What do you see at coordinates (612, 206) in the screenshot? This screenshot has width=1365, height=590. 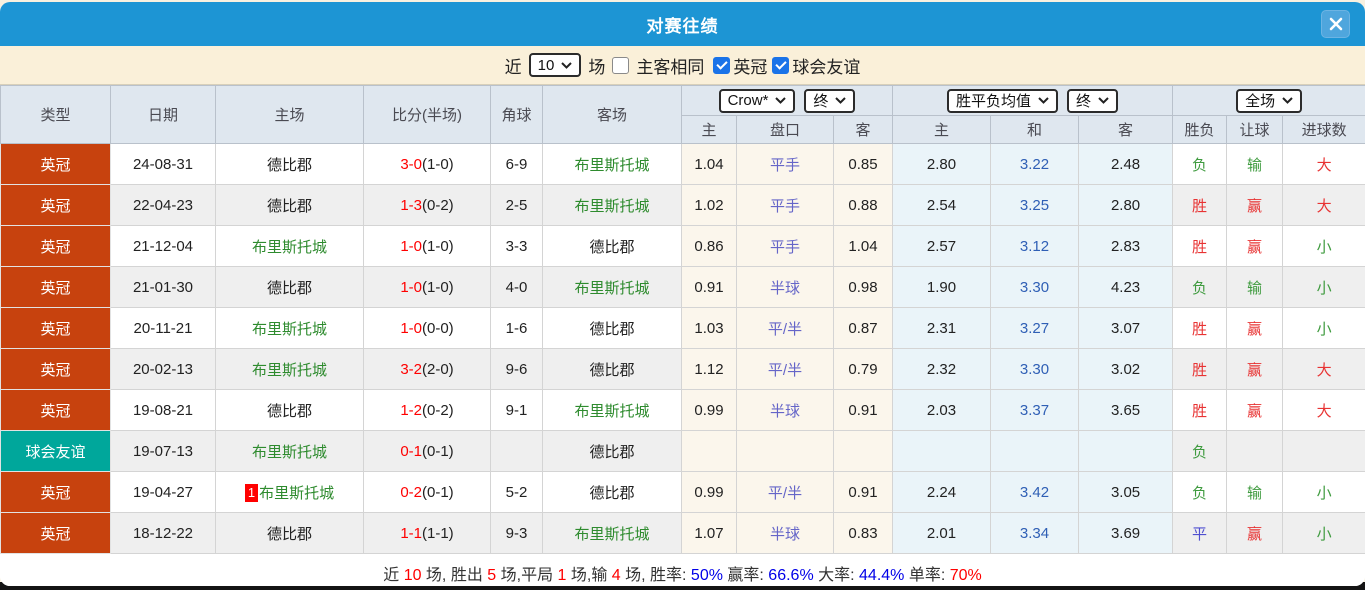 I see `away-team-name: 布里斯托城` at bounding box center [612, 206].